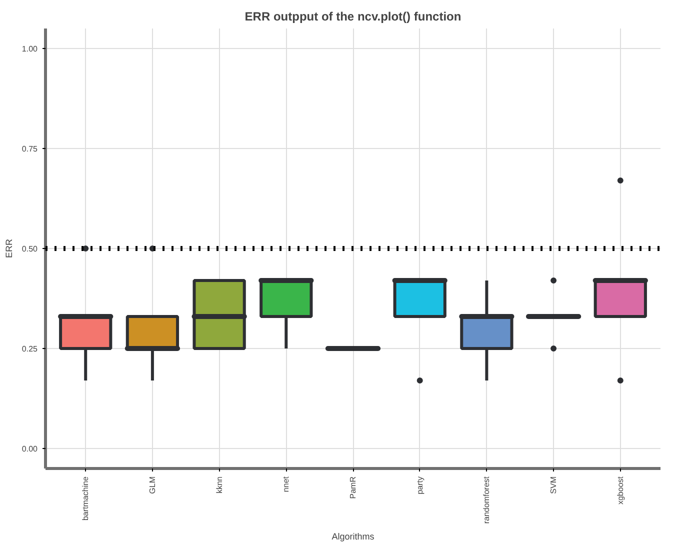  I want to click on y-tick-label: 1.00, so click(30, 49).